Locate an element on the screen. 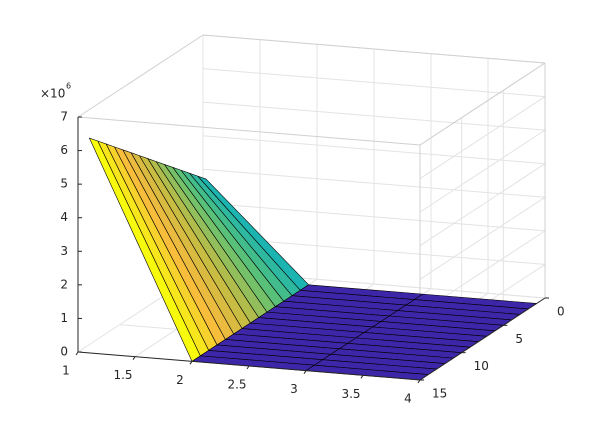 This screenshot has width=600, height=432. y-tick-label: 0 is located at coordinates (561, 312).